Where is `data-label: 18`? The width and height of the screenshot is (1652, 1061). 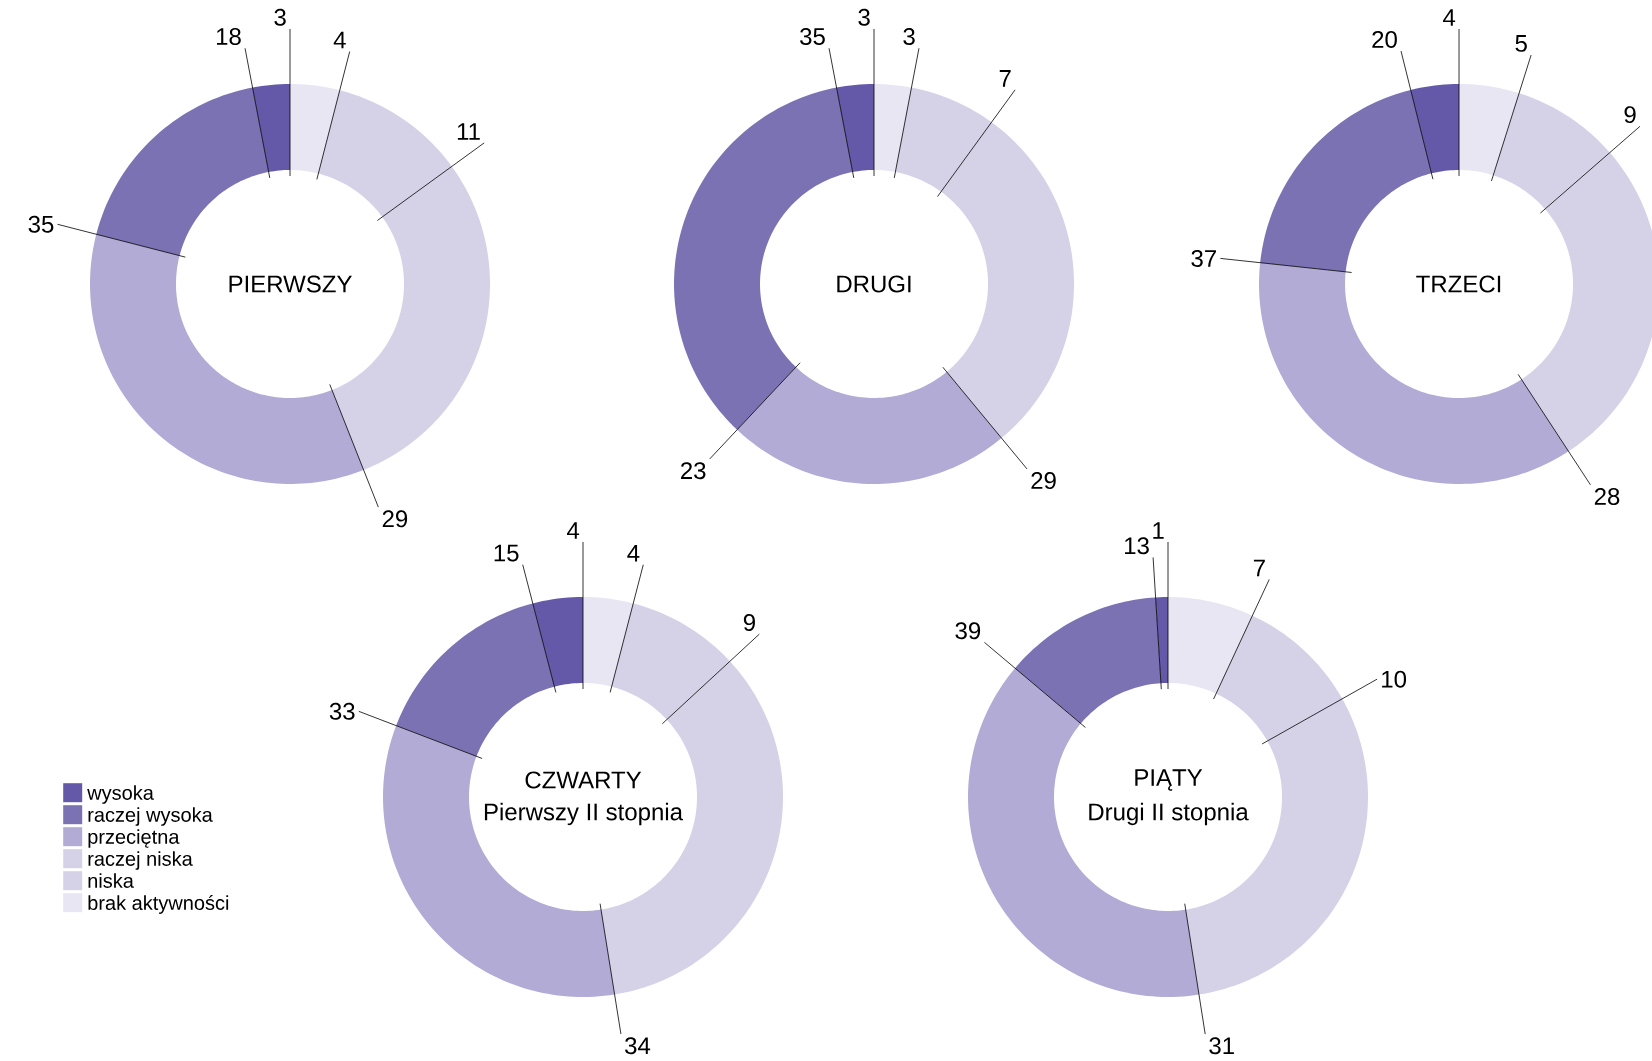 data-label: 18 is located at coordinates (228, 37).